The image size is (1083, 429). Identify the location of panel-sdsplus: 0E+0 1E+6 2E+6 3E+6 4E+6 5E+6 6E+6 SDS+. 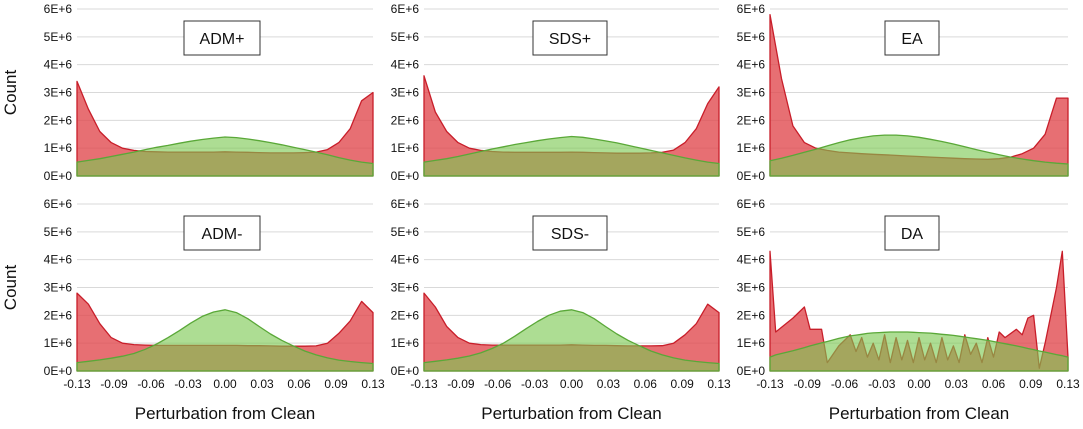
(555, 92).